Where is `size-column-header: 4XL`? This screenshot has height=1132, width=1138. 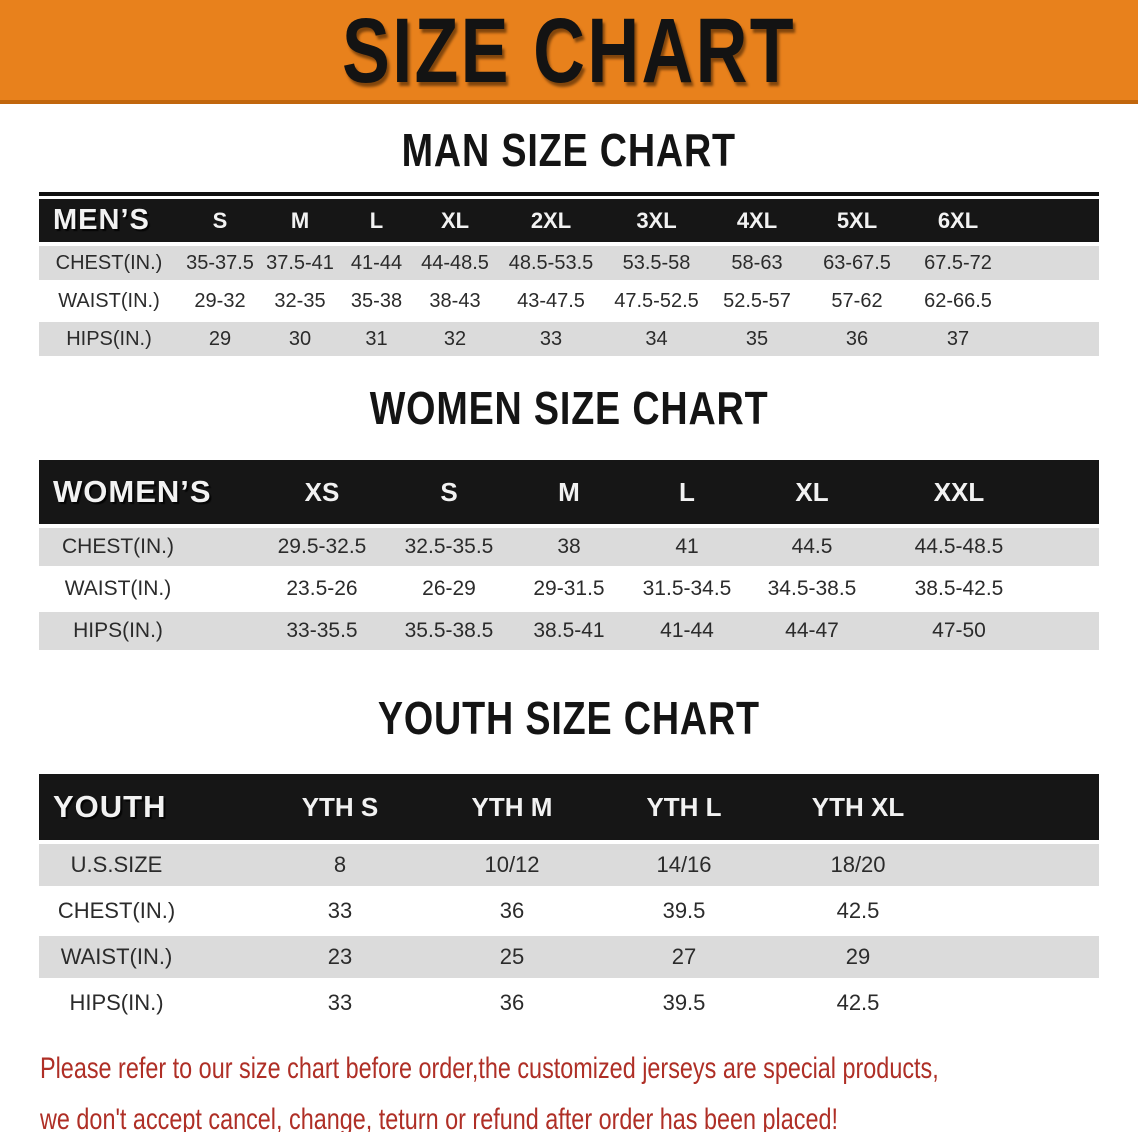 size-column-header: 4XL is located at coordinates (757, 221).